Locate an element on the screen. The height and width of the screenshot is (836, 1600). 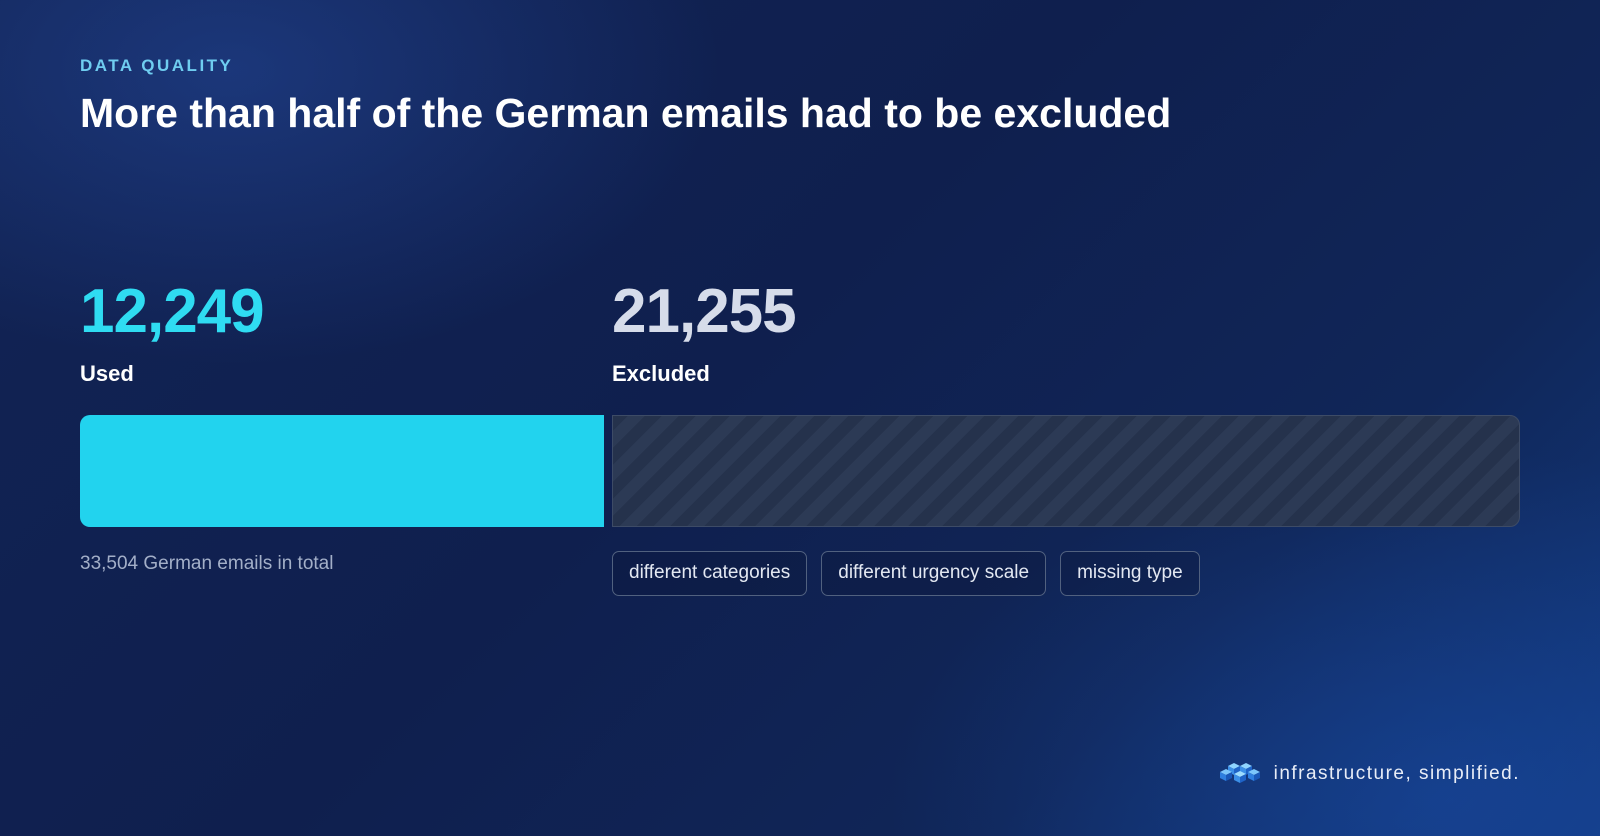
tag-missing-type: missing type is located at coordinates (1130, 573).